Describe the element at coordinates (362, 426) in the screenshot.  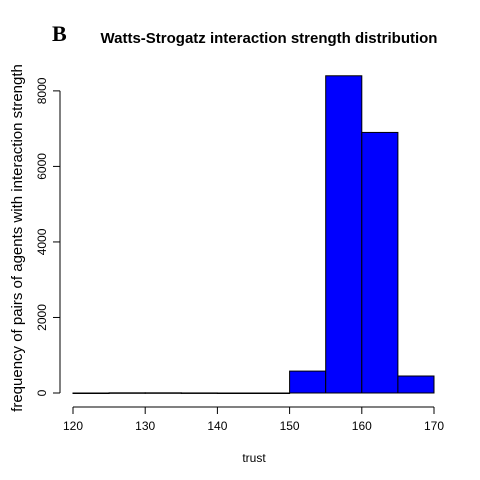
I see `x-tick-label-160: 160` at that location.